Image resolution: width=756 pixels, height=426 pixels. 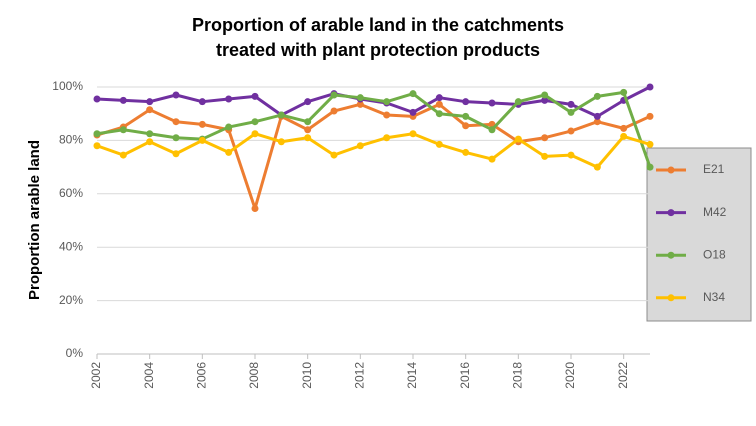 What do you see at coordinates (67, 86) in the screenshot?
I see `y-tick-label: 100%` at bounding box center [67, 86].